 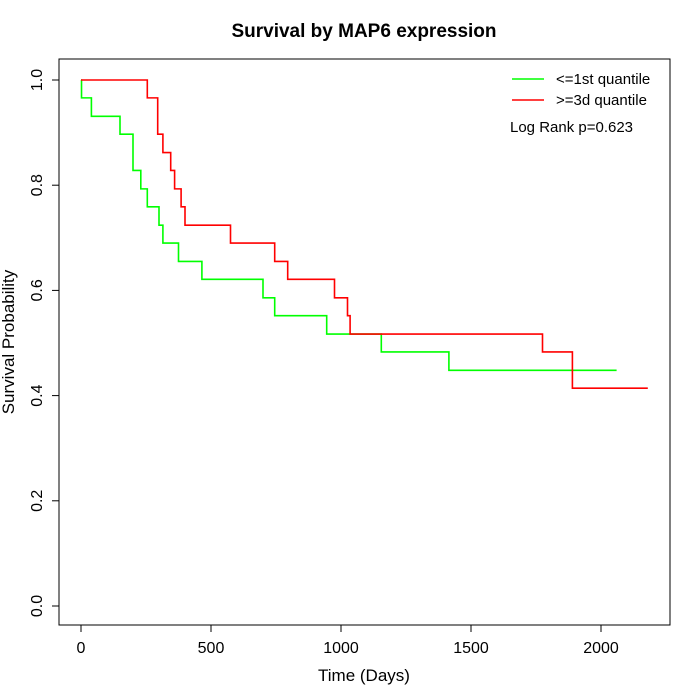 I want to click on legend-label-high: >=3d quantile, so click(x=601, y=100).